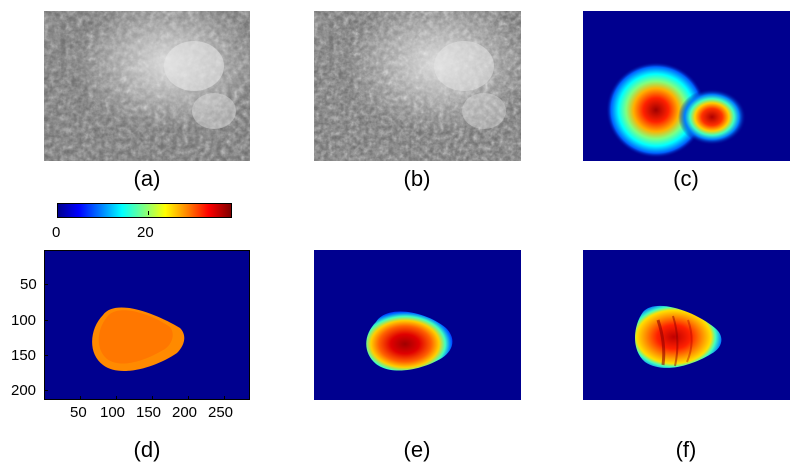 The width and height of the screenshot is (791, 476). Describe the element at coordinates (676, 110) in the screenshot. I see `heatmap-c` at that location.